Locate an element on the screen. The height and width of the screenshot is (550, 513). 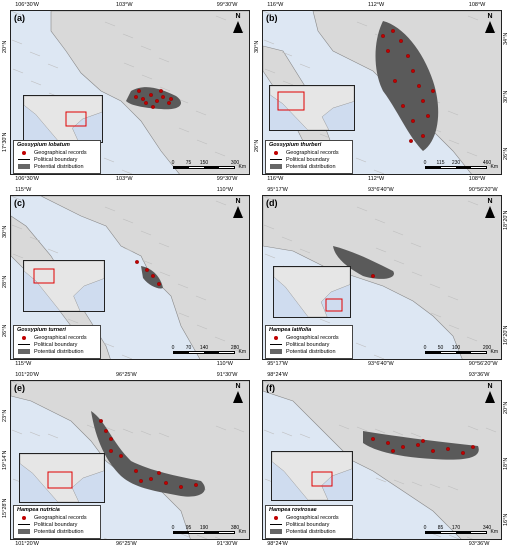
species-name: Gossypium turneri is located at coordinates (41, 330).